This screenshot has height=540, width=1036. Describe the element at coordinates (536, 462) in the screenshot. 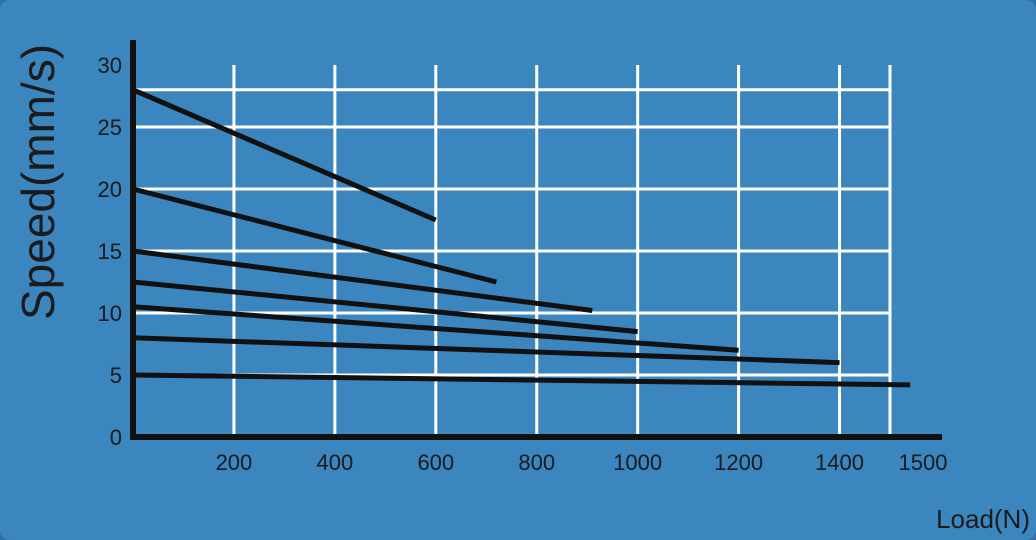

I see `x-tick-label: 800` at that location.